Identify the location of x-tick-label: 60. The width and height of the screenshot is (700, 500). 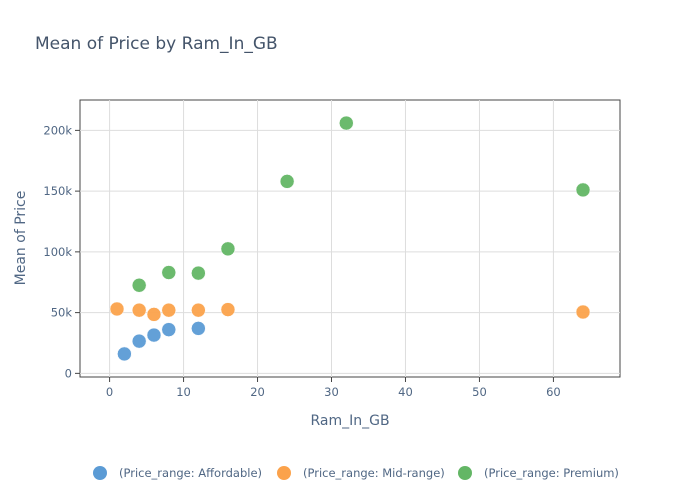
(553, 392).